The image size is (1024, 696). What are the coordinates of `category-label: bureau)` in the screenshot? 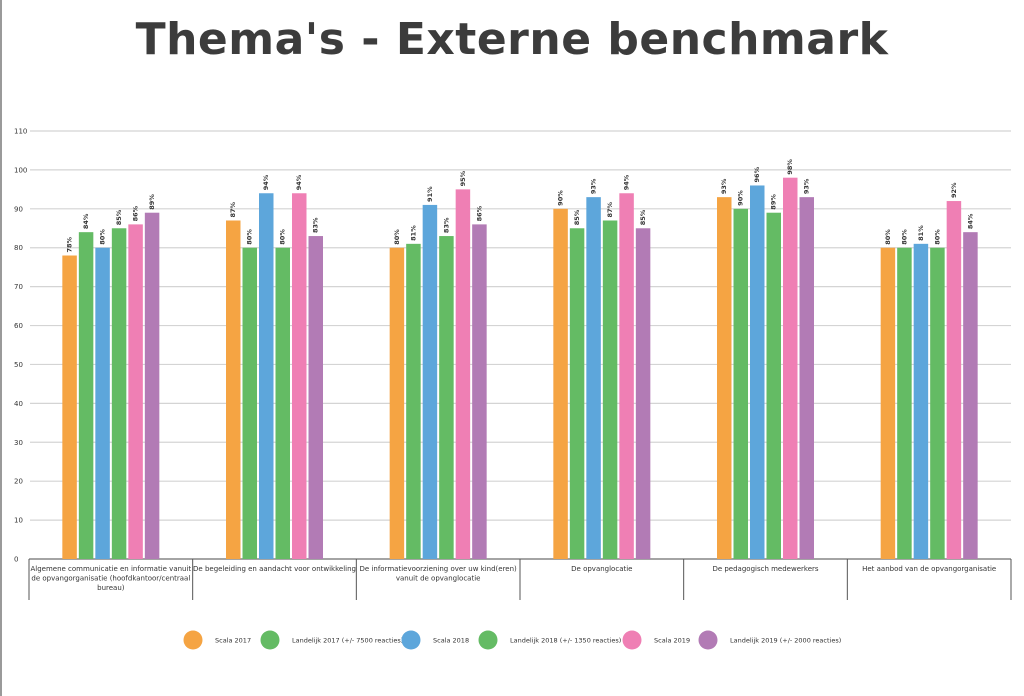 It's located at (111, 588).